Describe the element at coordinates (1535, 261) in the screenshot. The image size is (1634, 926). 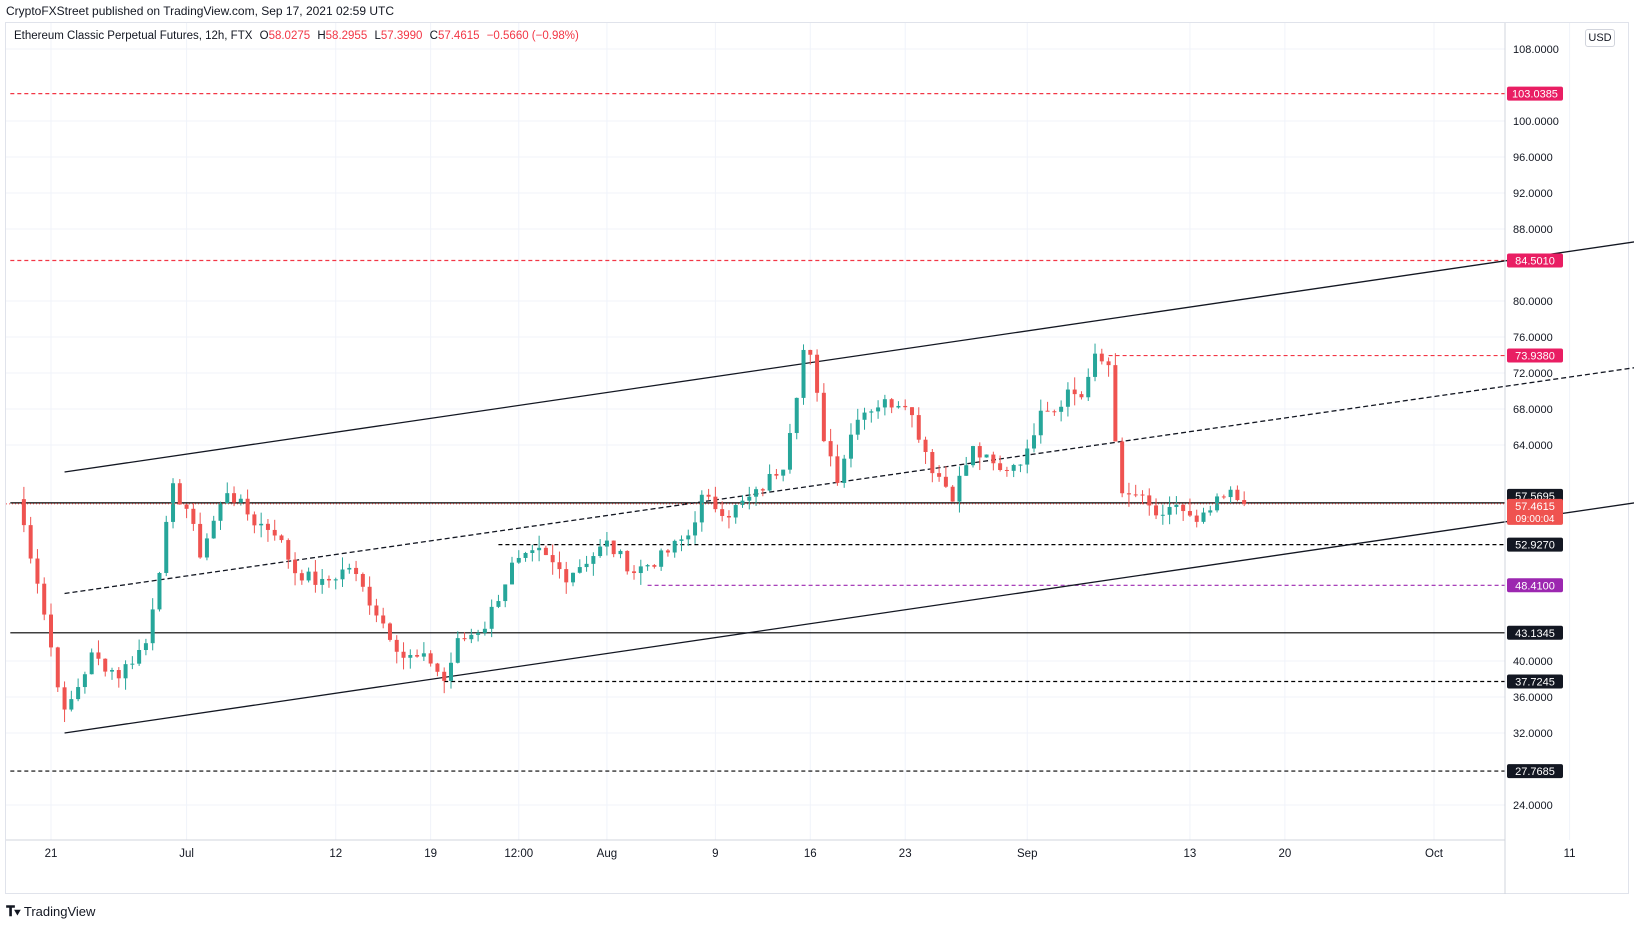
I see `level-tag: 84.5010` at that location.